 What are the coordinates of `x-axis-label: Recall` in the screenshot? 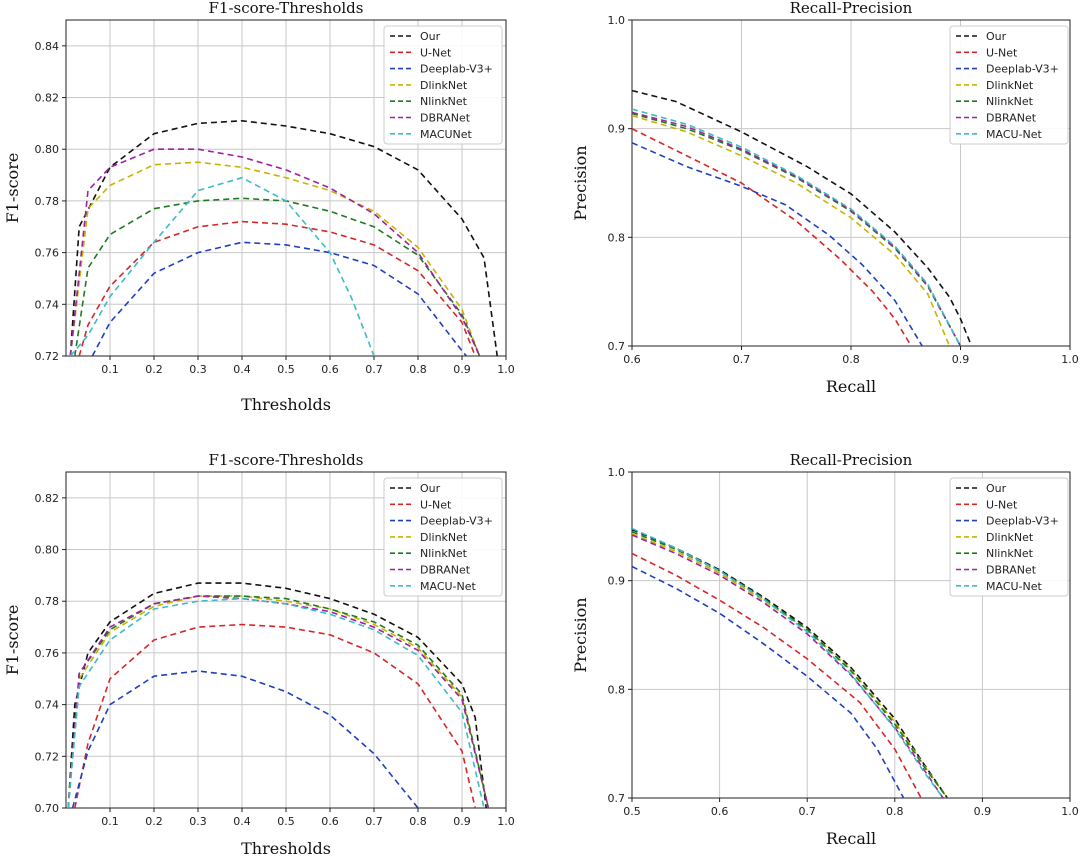 It's located at (851, 386).